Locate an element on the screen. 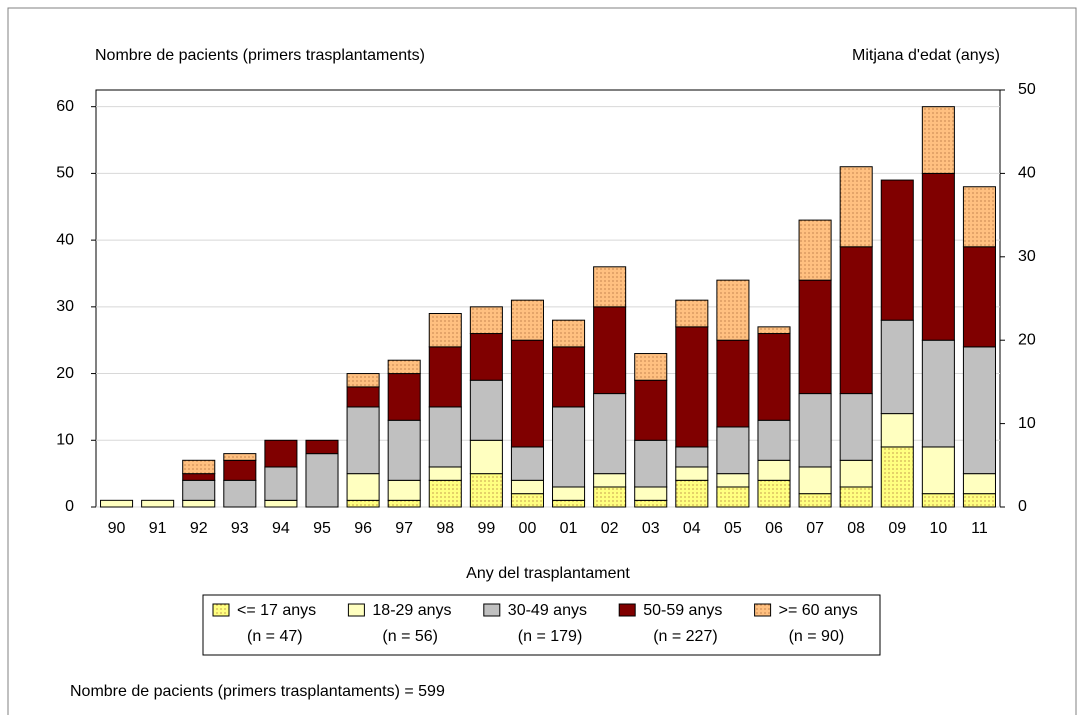 Image resolution: width=1085 pixels, height=715 pixels. y-tick-label: 10 is located at coordinates (65, 439).